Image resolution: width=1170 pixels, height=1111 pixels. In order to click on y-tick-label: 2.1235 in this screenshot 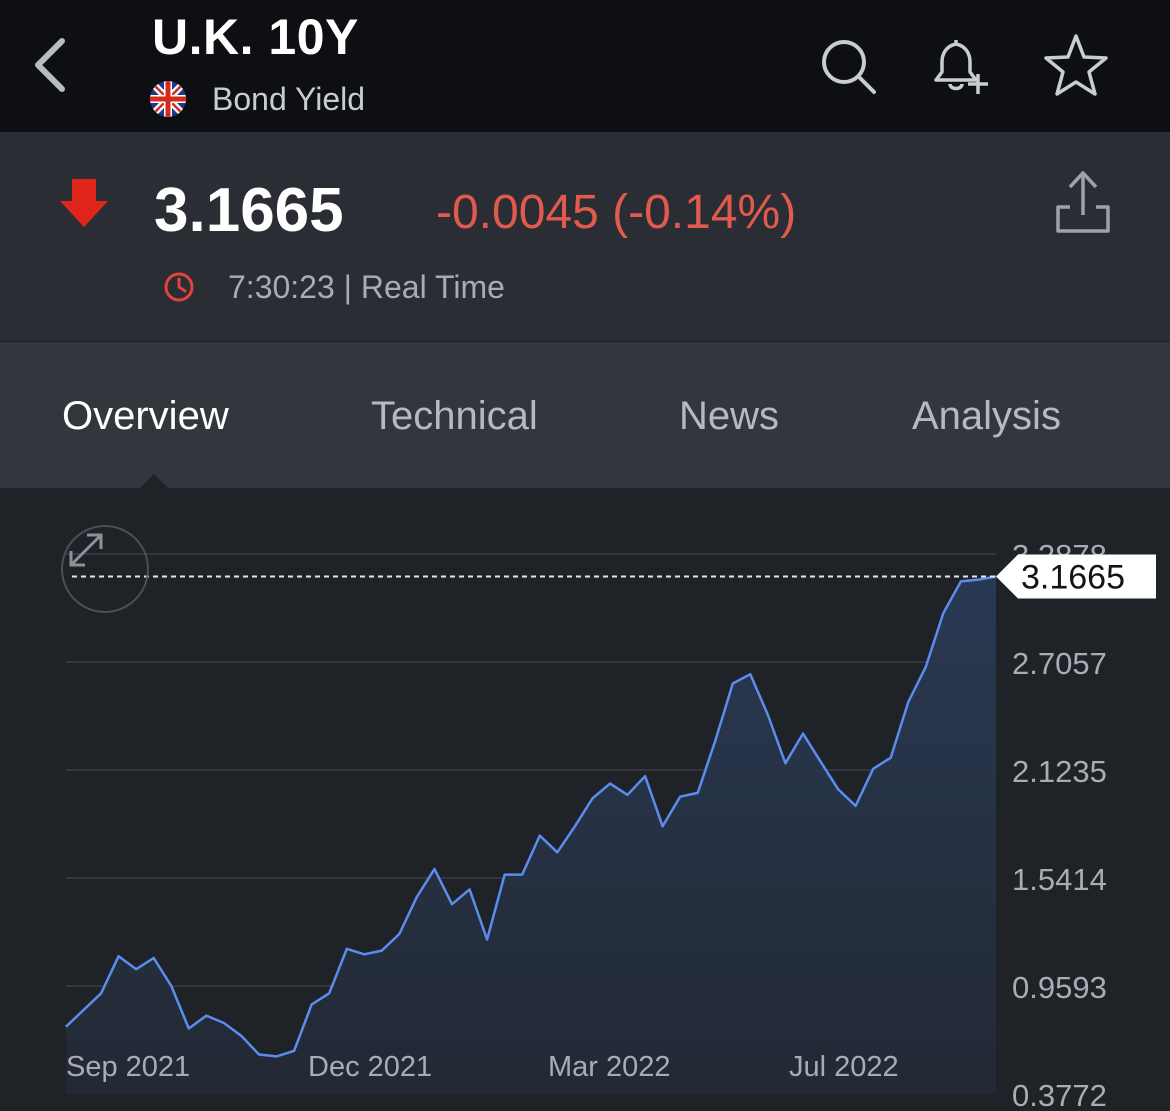, I will do `click(1059, 771)`.